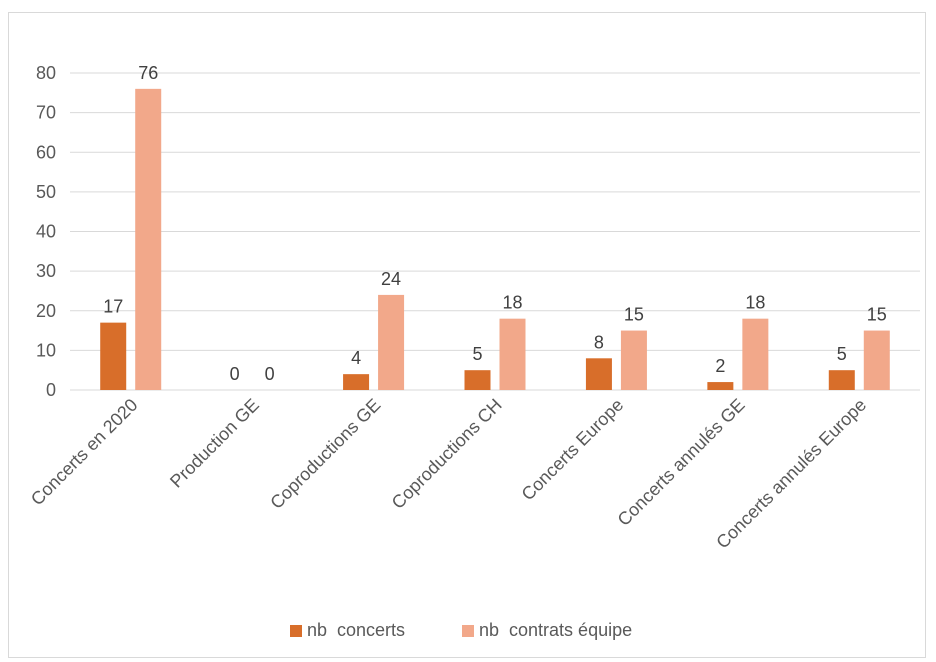 This screenshot has height=662, width=936. Describe the element at coordinates (461, 630) in the screenshot. I see `legend: nb concerts nb contrats équipe` at that location.